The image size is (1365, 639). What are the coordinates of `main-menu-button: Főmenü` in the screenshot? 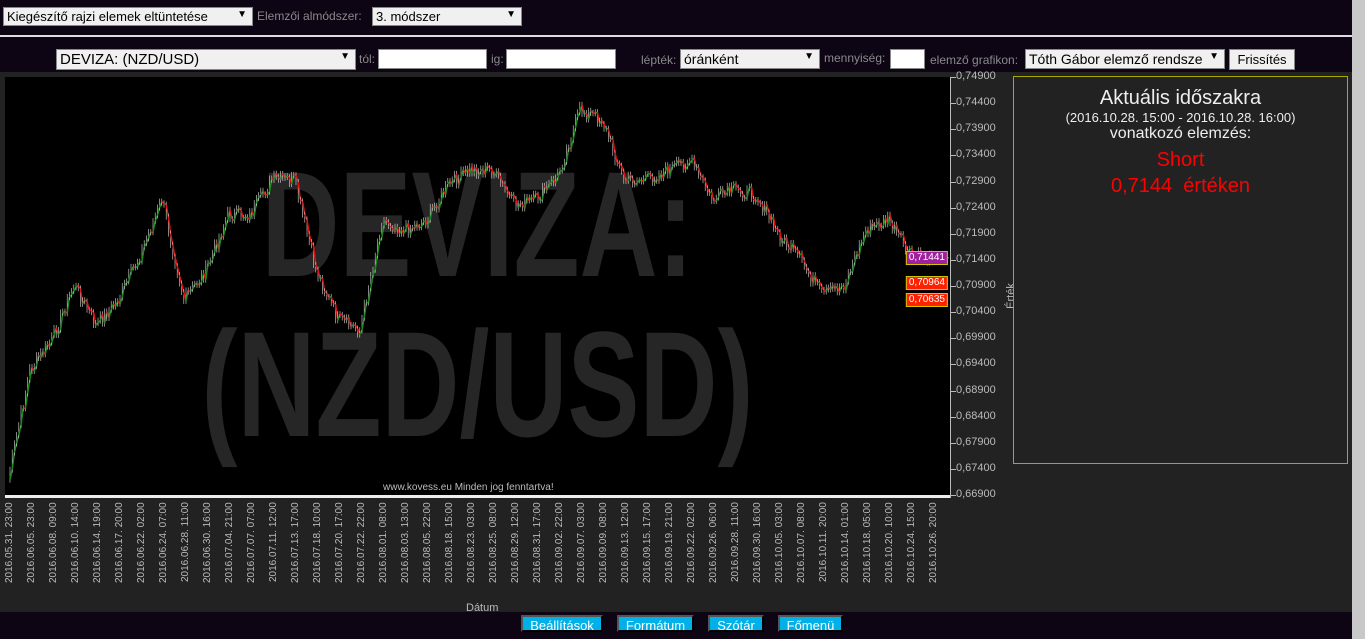 It's located at (810, 624).